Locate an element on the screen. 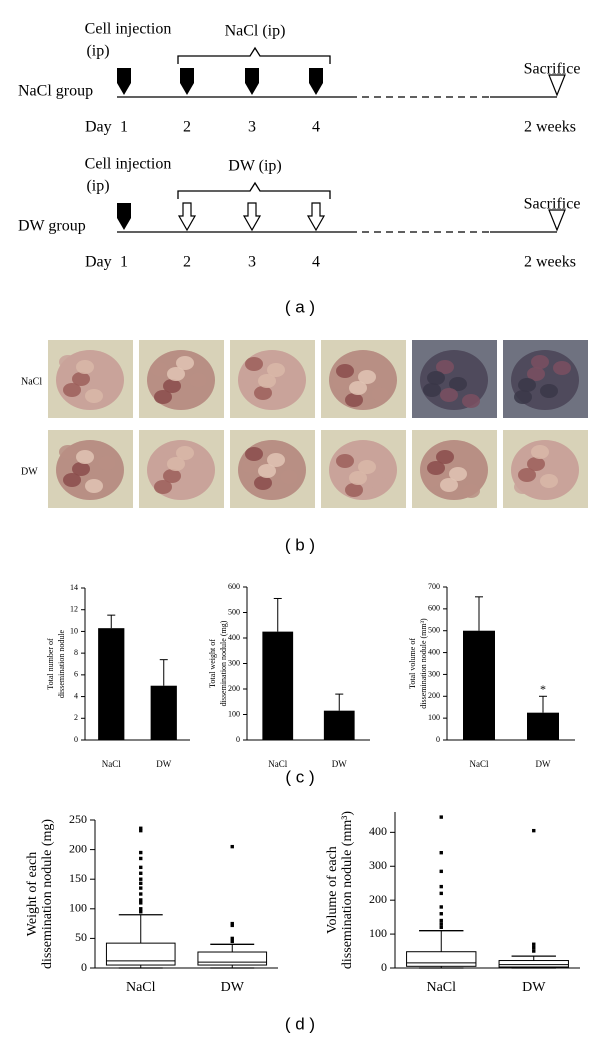  end-marker is located at coordinates (557, 85).